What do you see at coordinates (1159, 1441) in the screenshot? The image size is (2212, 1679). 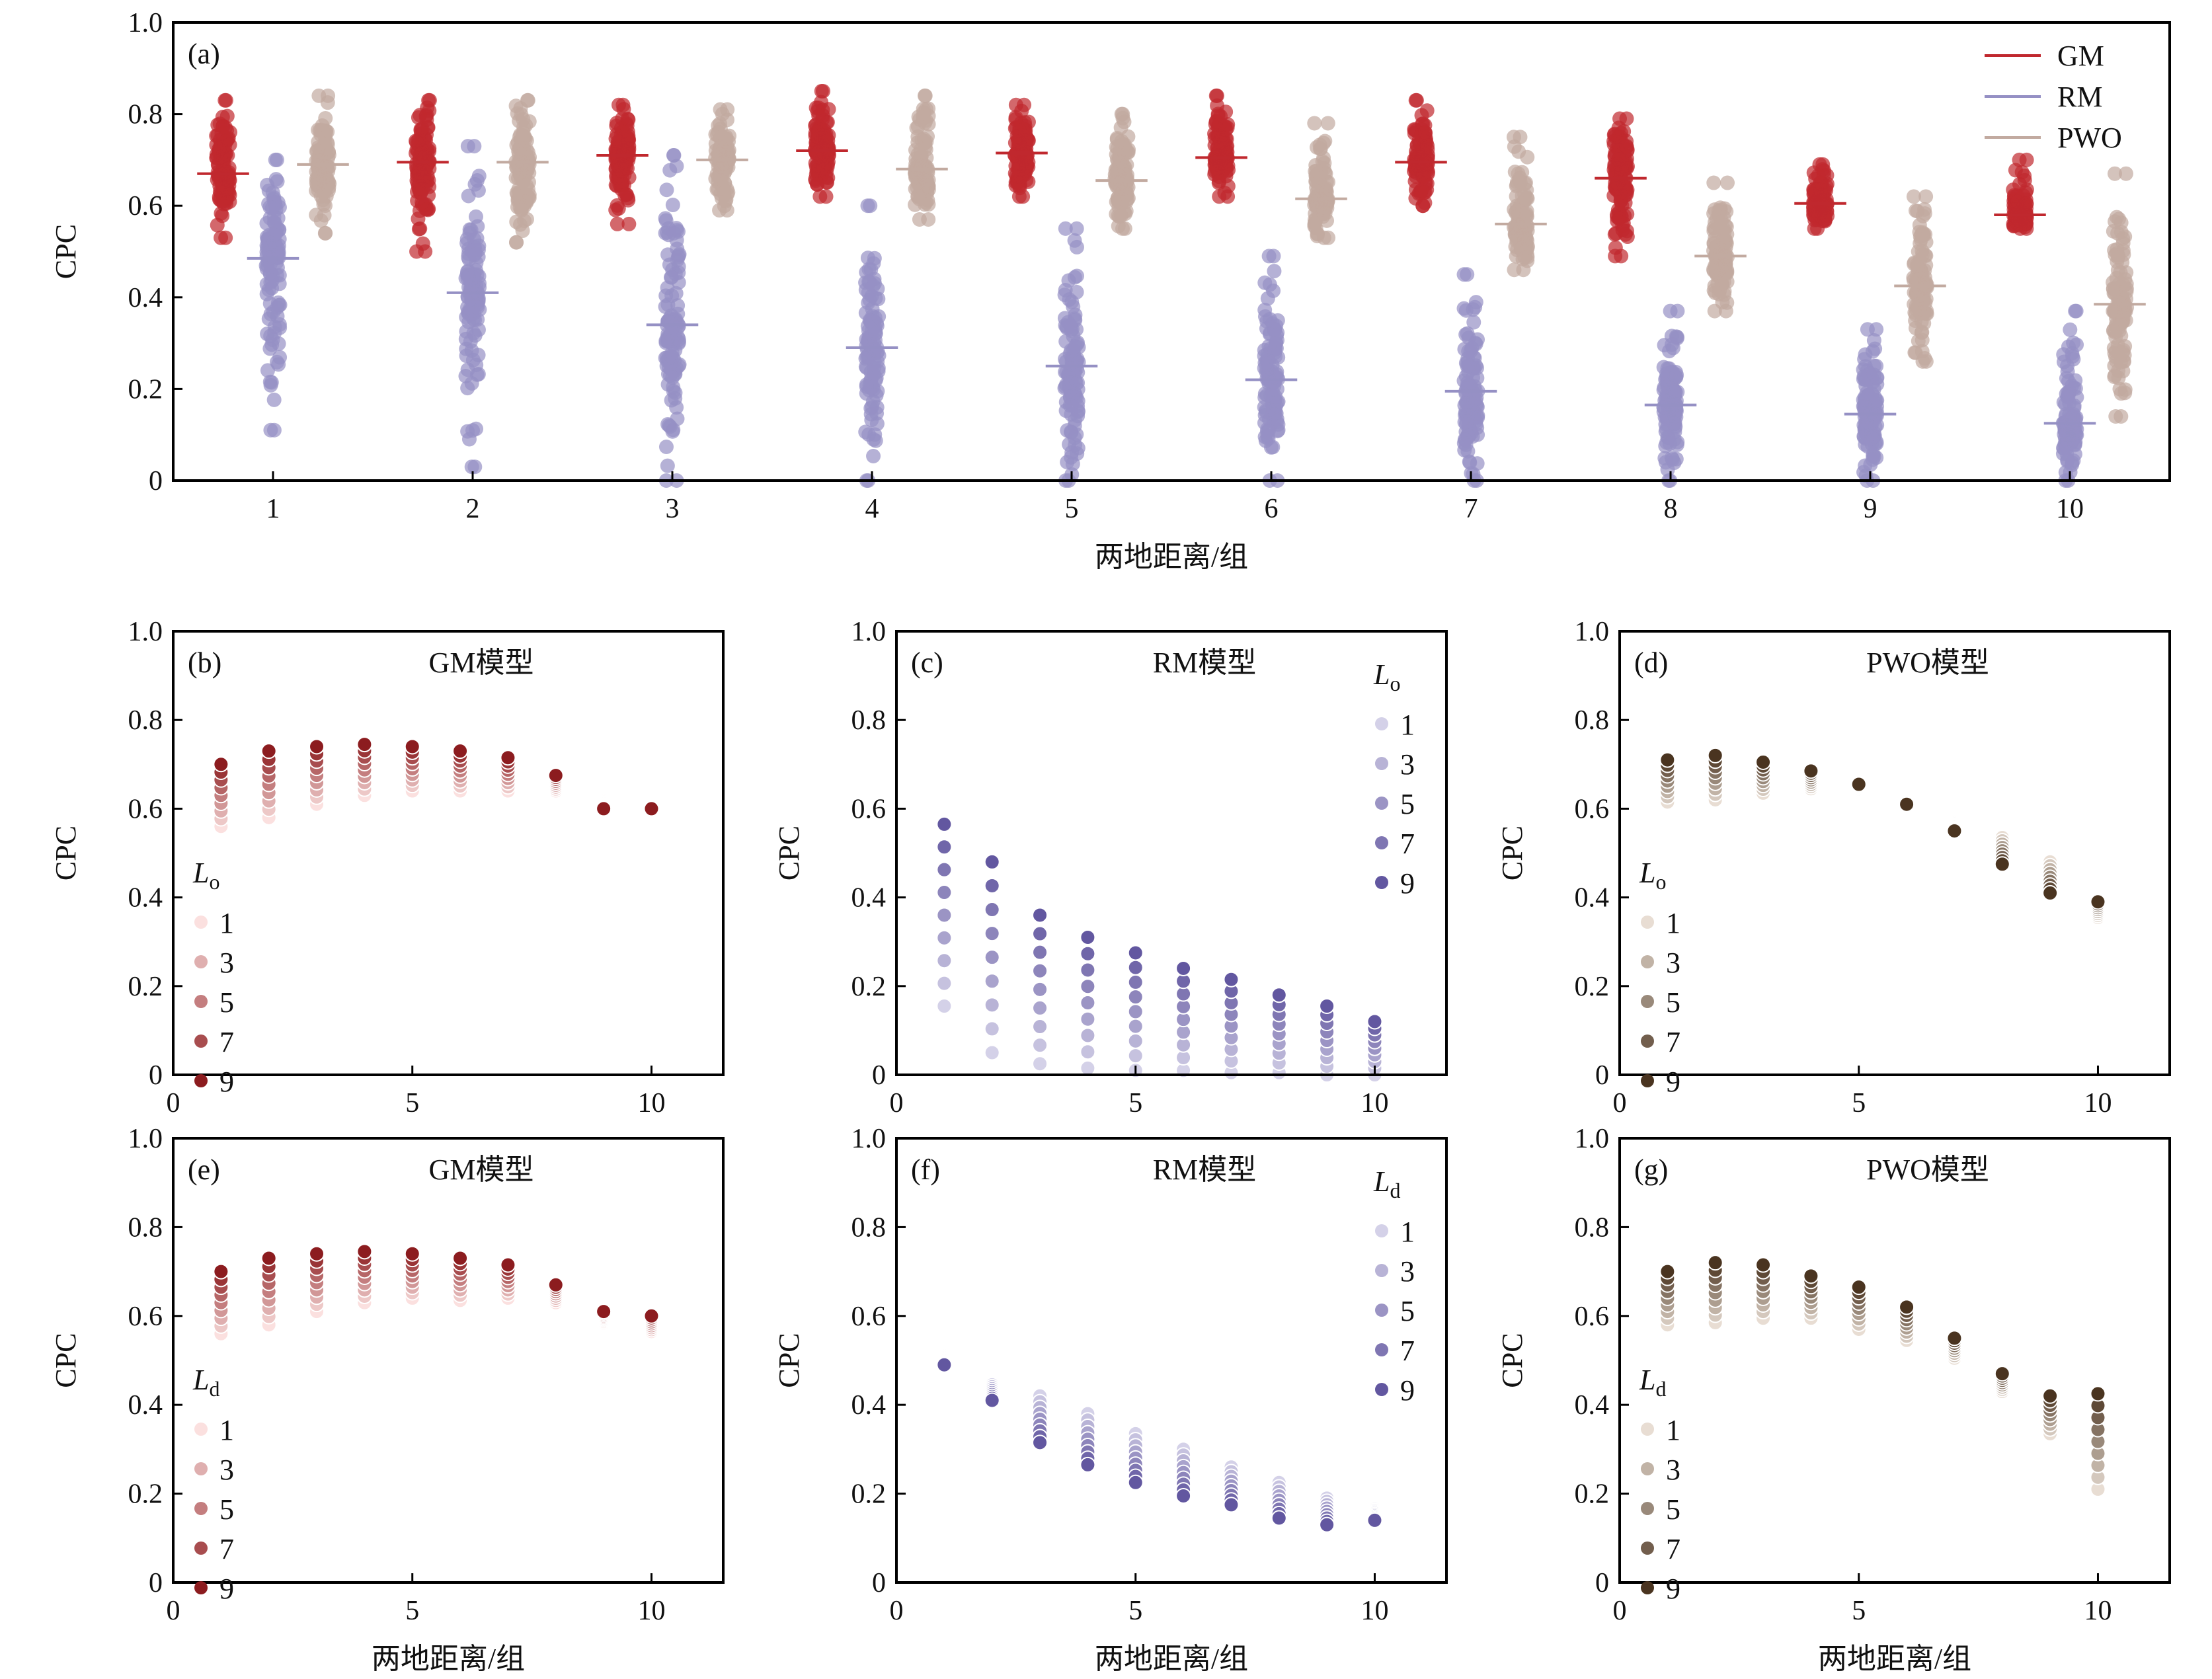 I see `points` at bounding box center [1159, 1441].